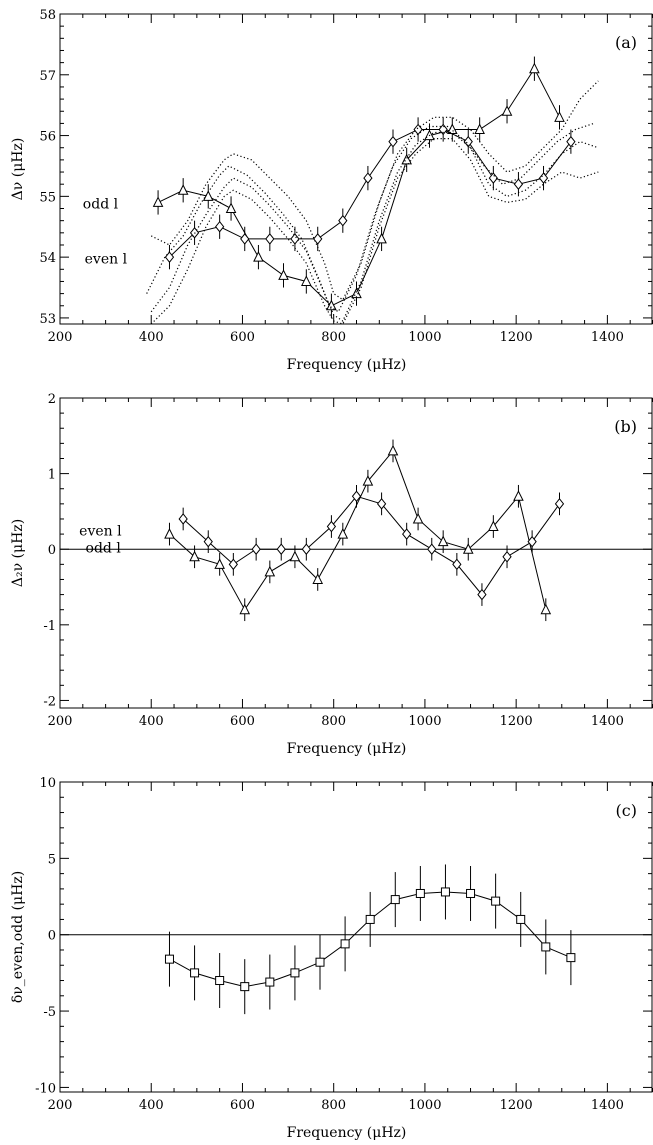 Image resolution: width=653 pixels, height=1145 pixels. Describe the element at coordinates (626, 42) in the screenshot. I see `panel-label: (a)` at that location.